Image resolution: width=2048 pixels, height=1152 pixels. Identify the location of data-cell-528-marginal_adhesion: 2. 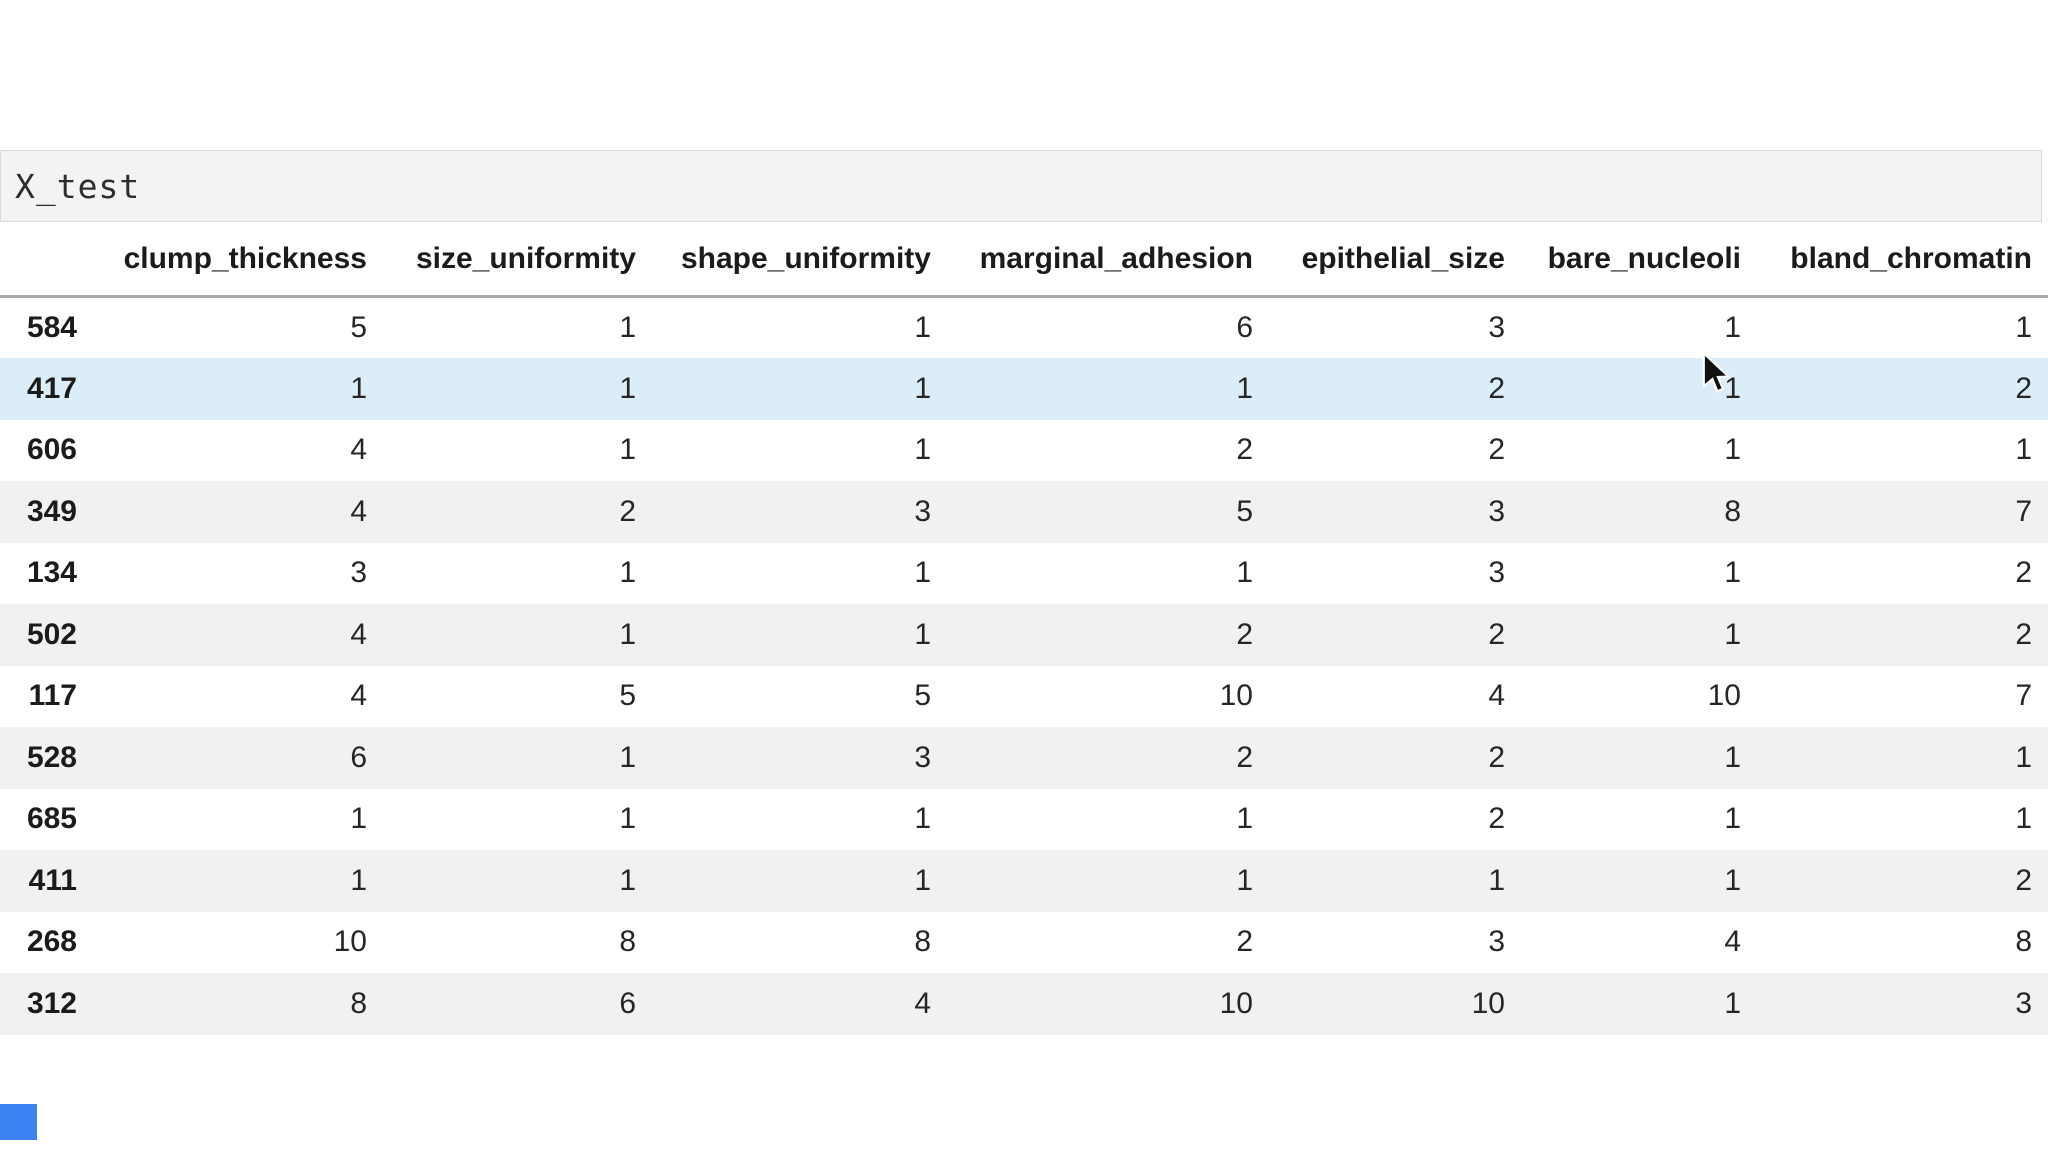
(1244, 757).